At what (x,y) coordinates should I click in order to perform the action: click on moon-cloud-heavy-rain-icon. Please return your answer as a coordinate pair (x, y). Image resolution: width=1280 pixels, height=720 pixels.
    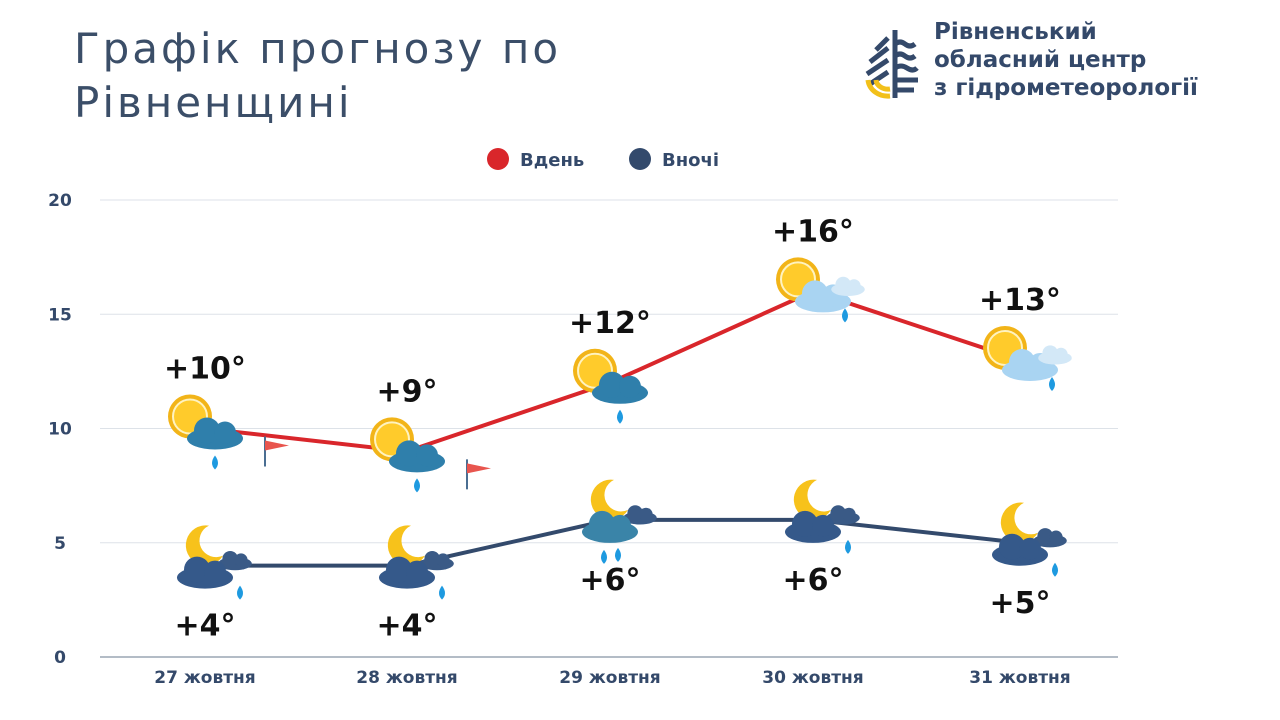
    Looking at the image, I should click on (619, 521).